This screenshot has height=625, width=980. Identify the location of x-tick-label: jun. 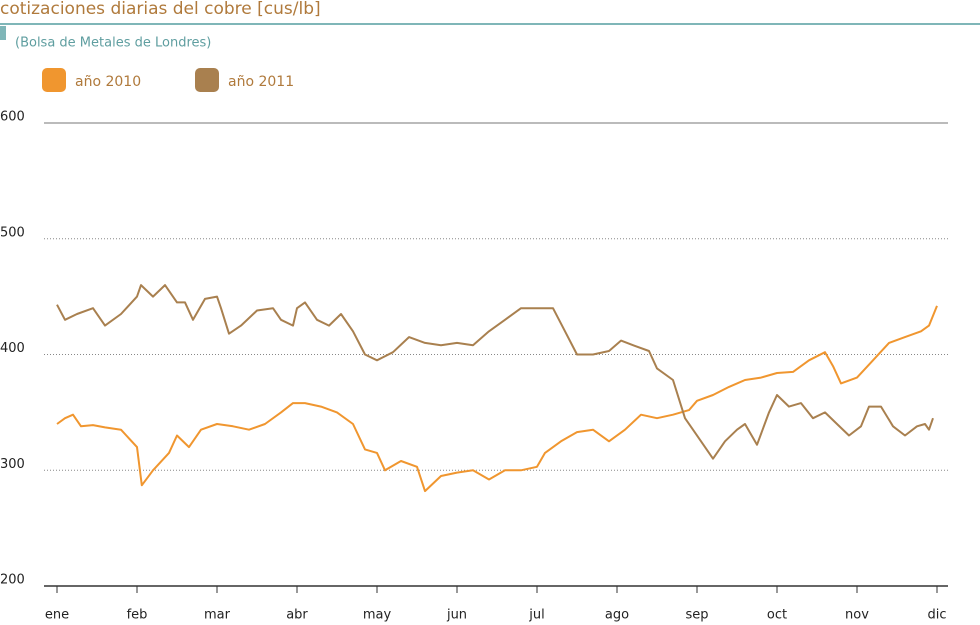
(456, 615).